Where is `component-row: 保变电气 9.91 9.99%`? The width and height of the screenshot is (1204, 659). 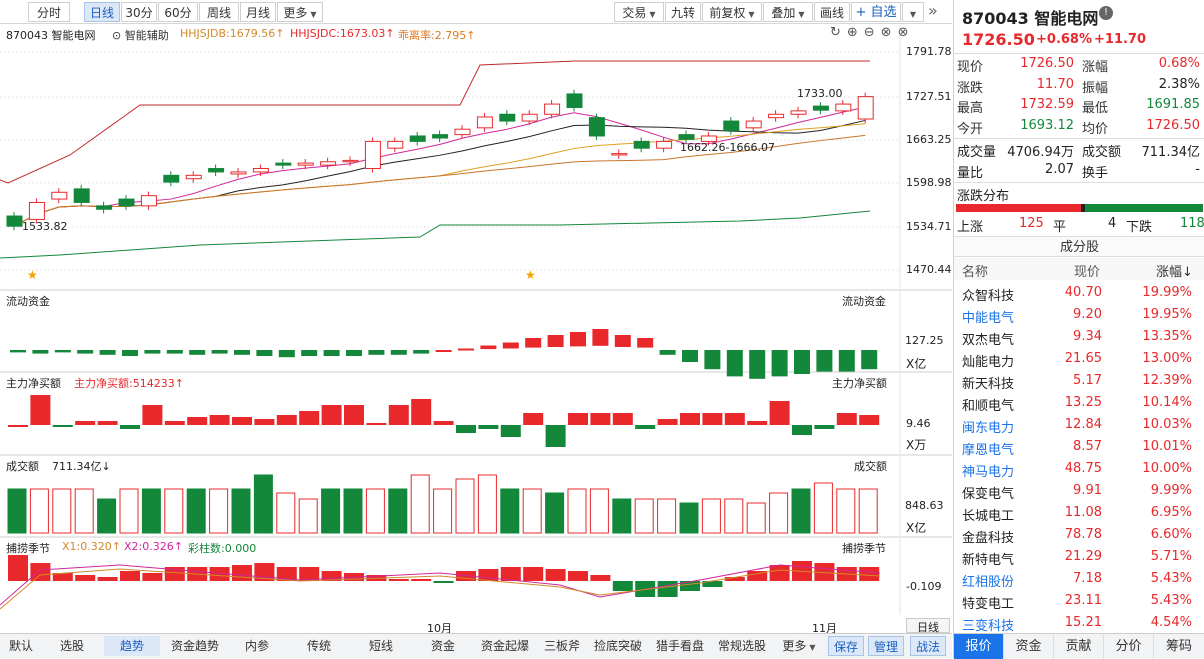 component-row: 保变电气 9.91 9.99% is located at coordinates (1079, 491).